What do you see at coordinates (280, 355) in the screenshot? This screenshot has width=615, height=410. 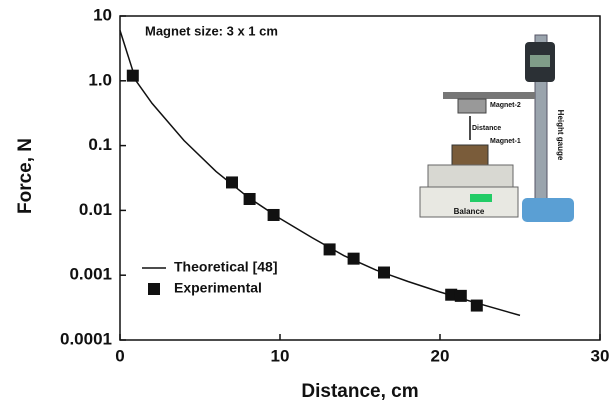 I see `x-tick-label: 10` at bounding box center [280, 355].